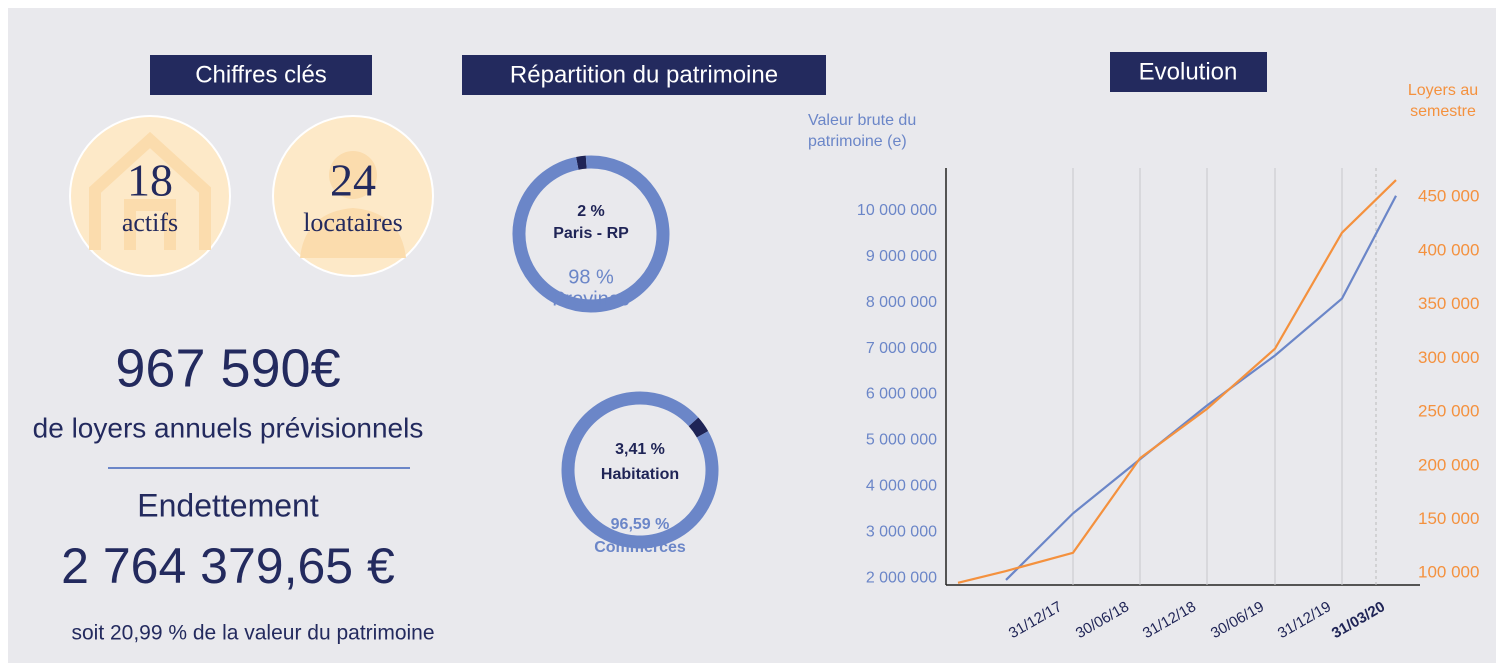 The height and width of the screenshot is (671, 1504). Describe the element at coordinates (640, 449) in the screenshot. I see `donut-value-label: 3,41 %` at that location.